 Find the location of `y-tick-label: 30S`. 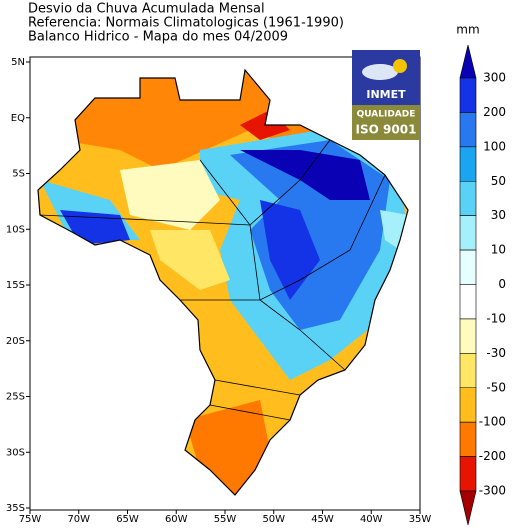

y-tick-label: 30S is located at coordinates (15, 452).